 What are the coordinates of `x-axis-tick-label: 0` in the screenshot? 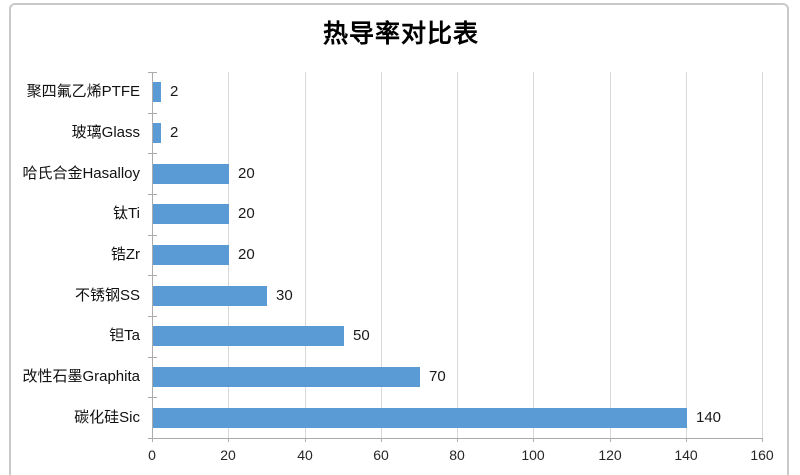 It's located at (152, 455).